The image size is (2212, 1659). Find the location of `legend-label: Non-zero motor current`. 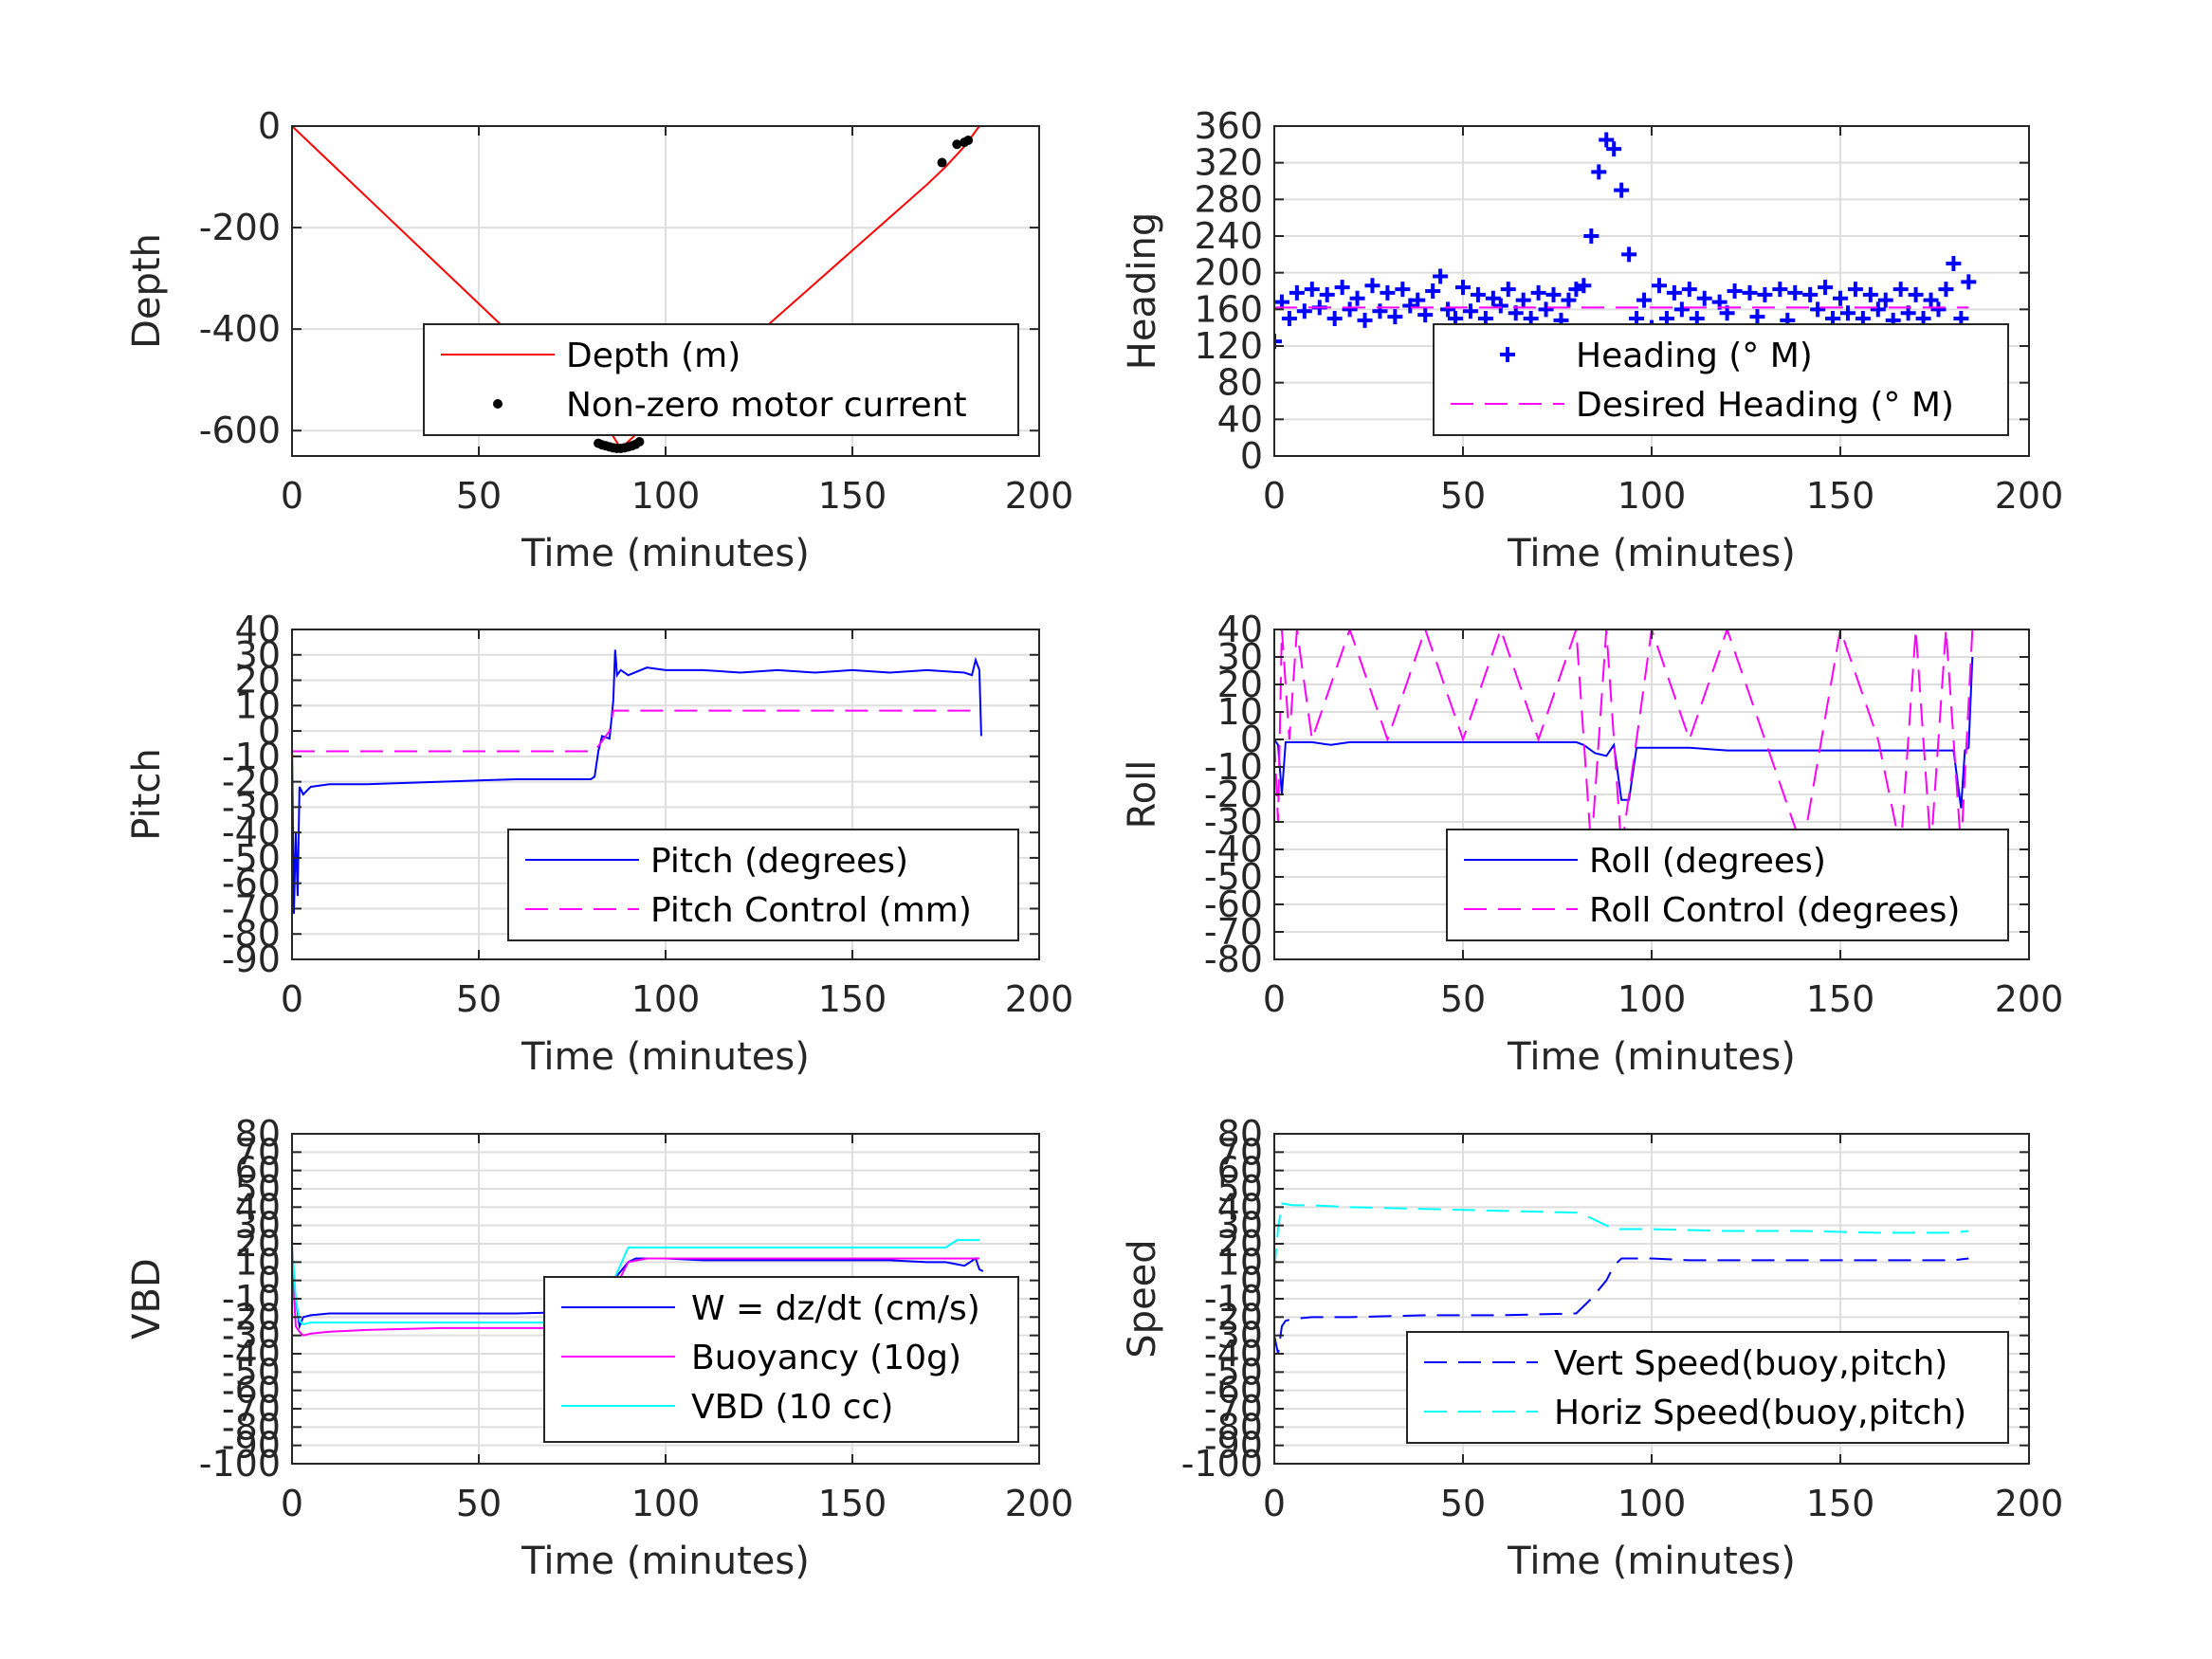

legend-label: Non-zero motor current is located at coordinates (766, 405).